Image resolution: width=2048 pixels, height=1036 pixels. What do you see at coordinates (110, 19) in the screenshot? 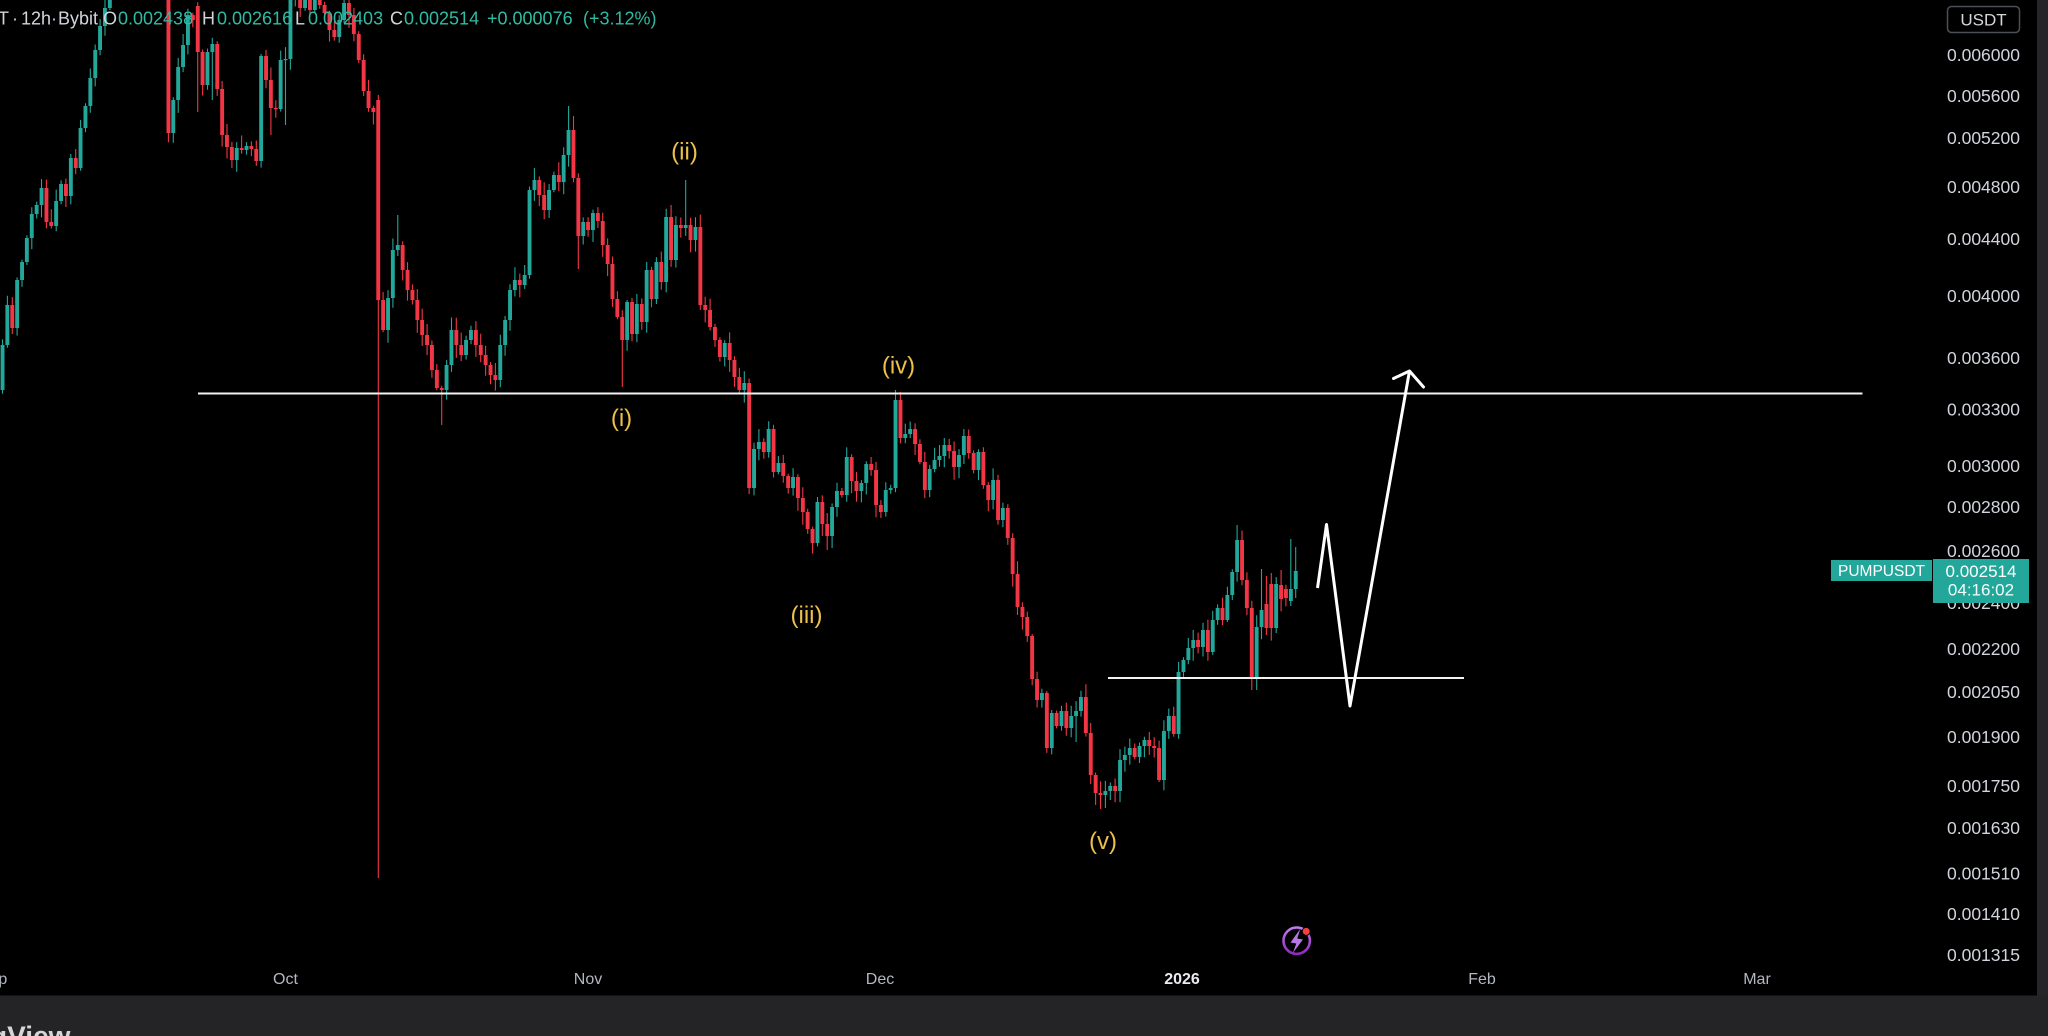
I see `svg-text: O` at bounding box center [110, 19].